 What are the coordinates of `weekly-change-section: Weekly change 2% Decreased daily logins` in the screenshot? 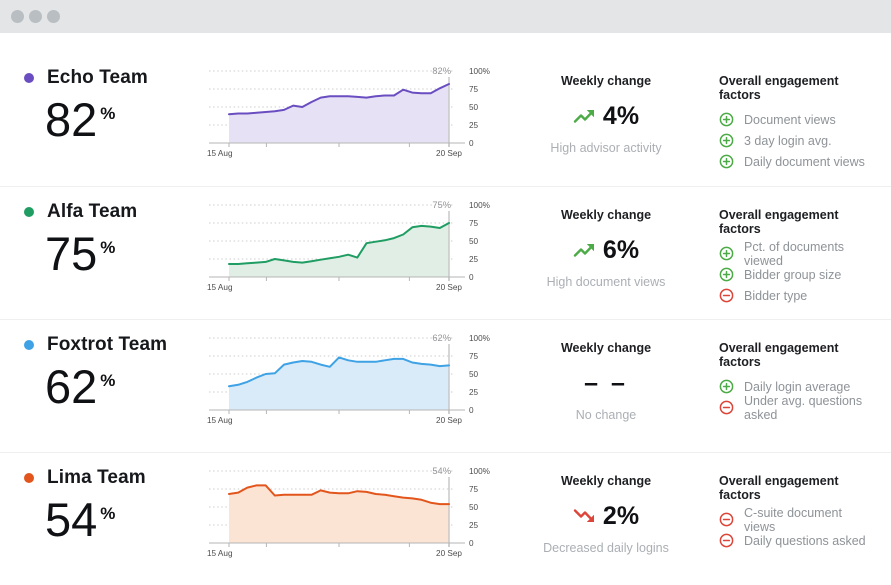 It's located at (606, 511).